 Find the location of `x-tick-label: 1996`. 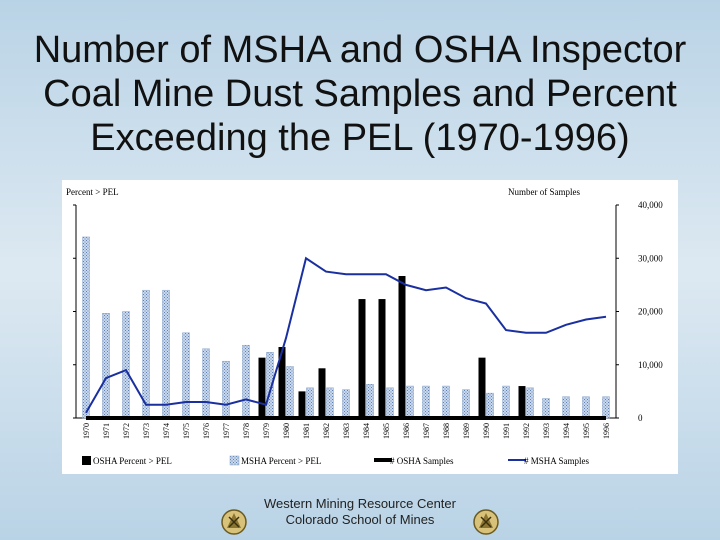

x-tick-label: 1996 is located at coordinates (606, 431).